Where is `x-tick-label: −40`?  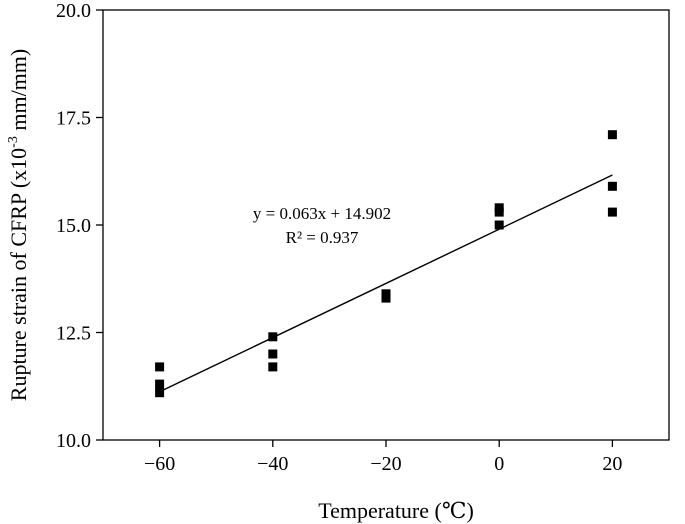 x-tick-label: −40 is located at coordinates (272, 464).